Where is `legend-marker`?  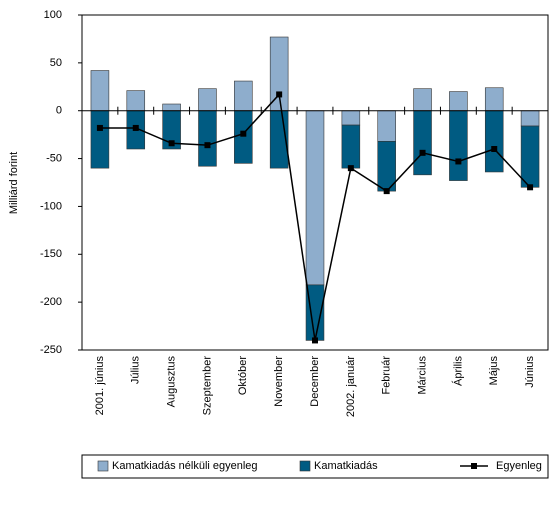 legend-marker is located at coordinates (474, 466).